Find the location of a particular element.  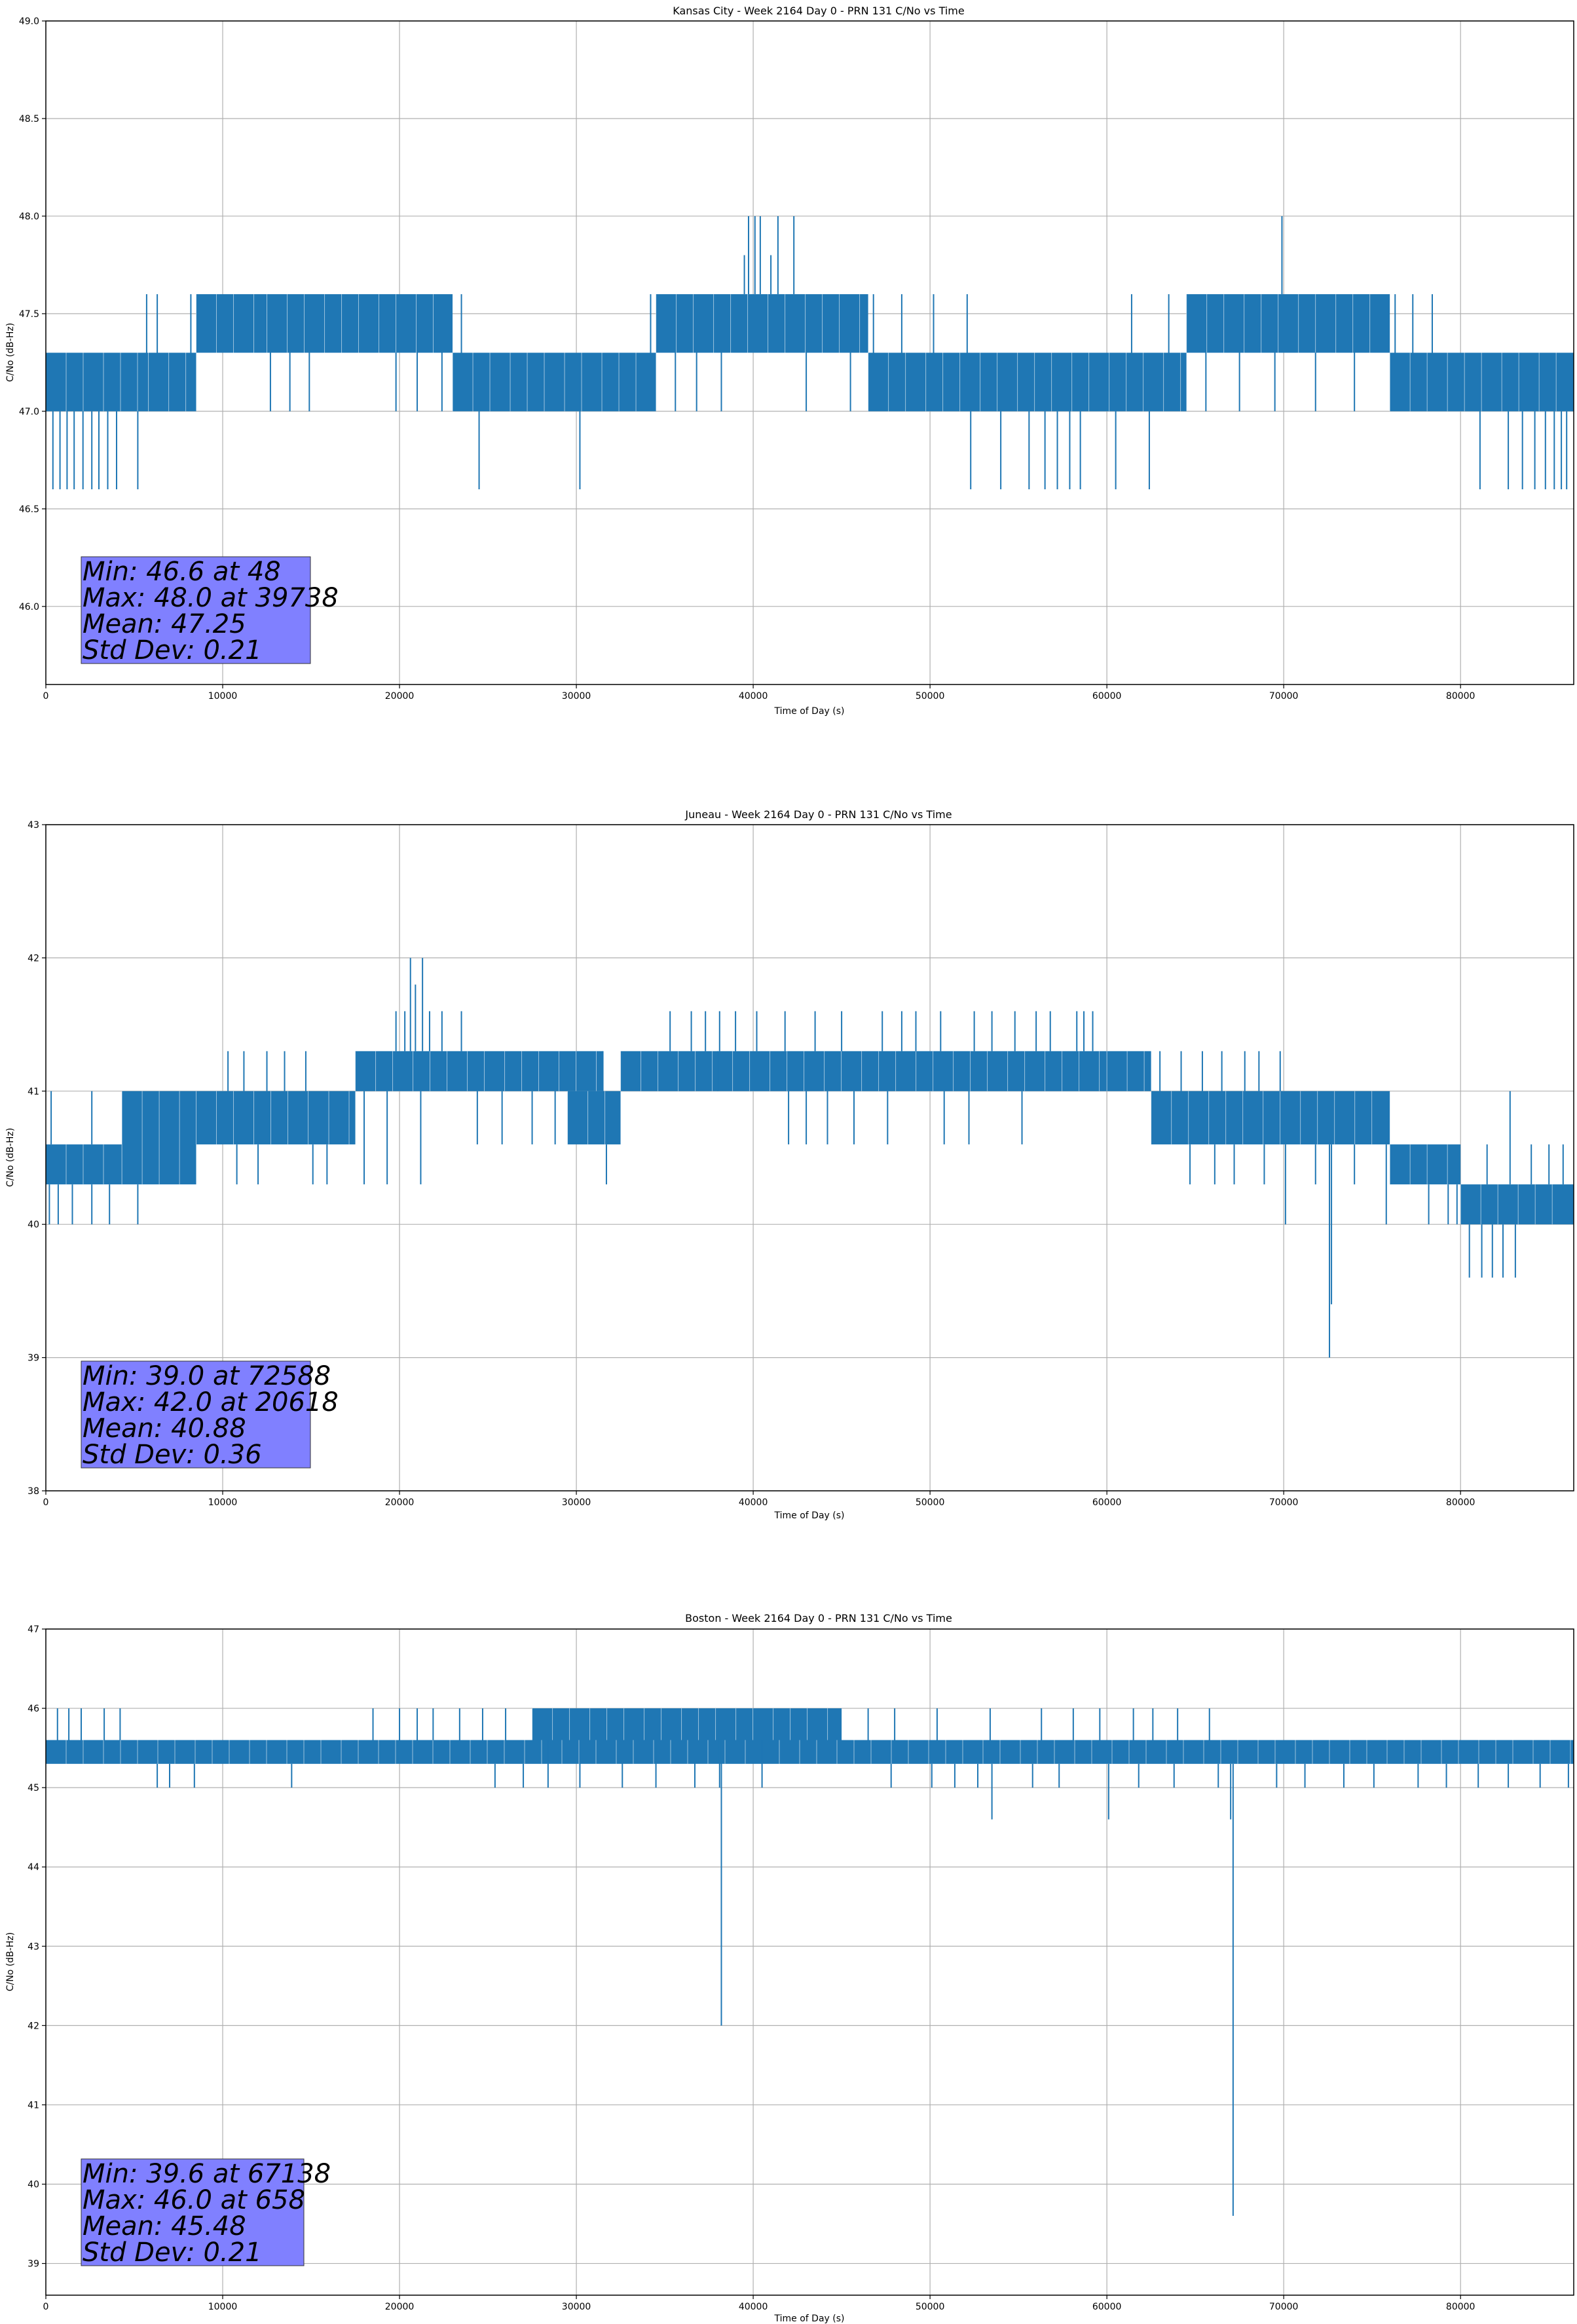

stats-std-dev: Std Dev: 0.36 is located at coordinates (172, 1455).